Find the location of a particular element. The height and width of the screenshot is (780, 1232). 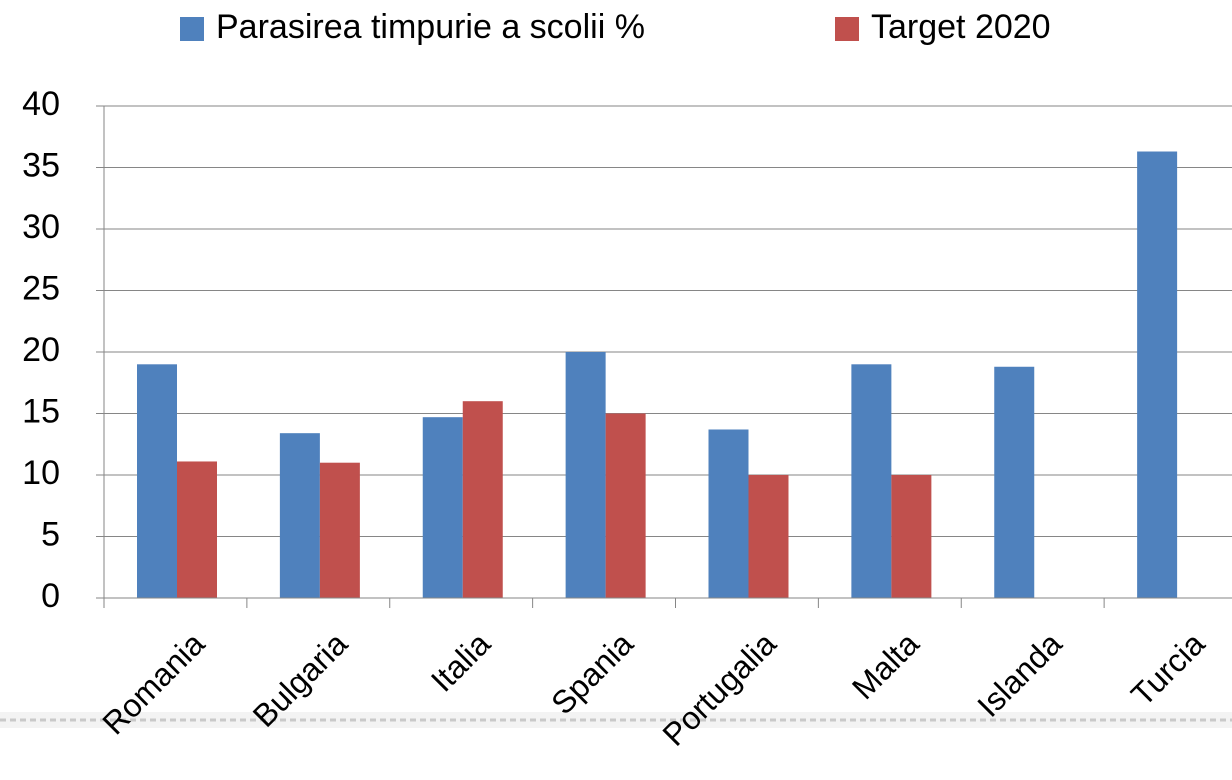

y-tick-label: 10 is located at coordinates (41, 473).